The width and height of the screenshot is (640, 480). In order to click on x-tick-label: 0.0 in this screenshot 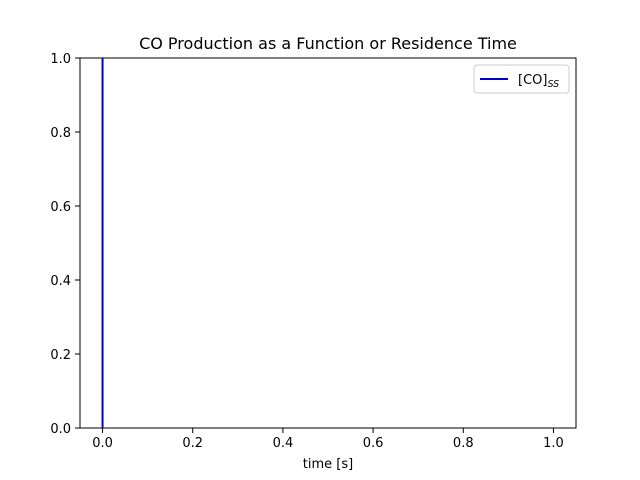, I will do `click(102, 443)`.